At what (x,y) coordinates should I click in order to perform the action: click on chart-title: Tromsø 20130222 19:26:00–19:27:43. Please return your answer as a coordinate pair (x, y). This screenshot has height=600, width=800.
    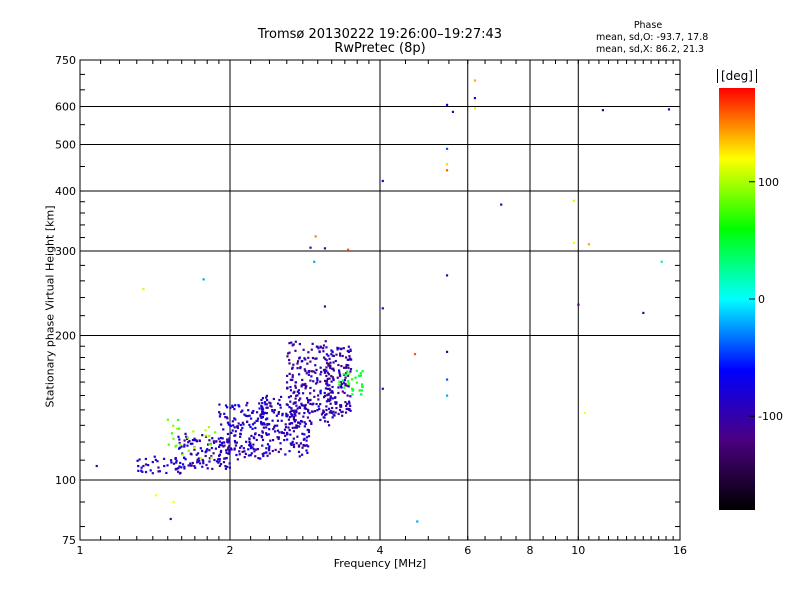
    Looking at the image, I should click on (380, 34).